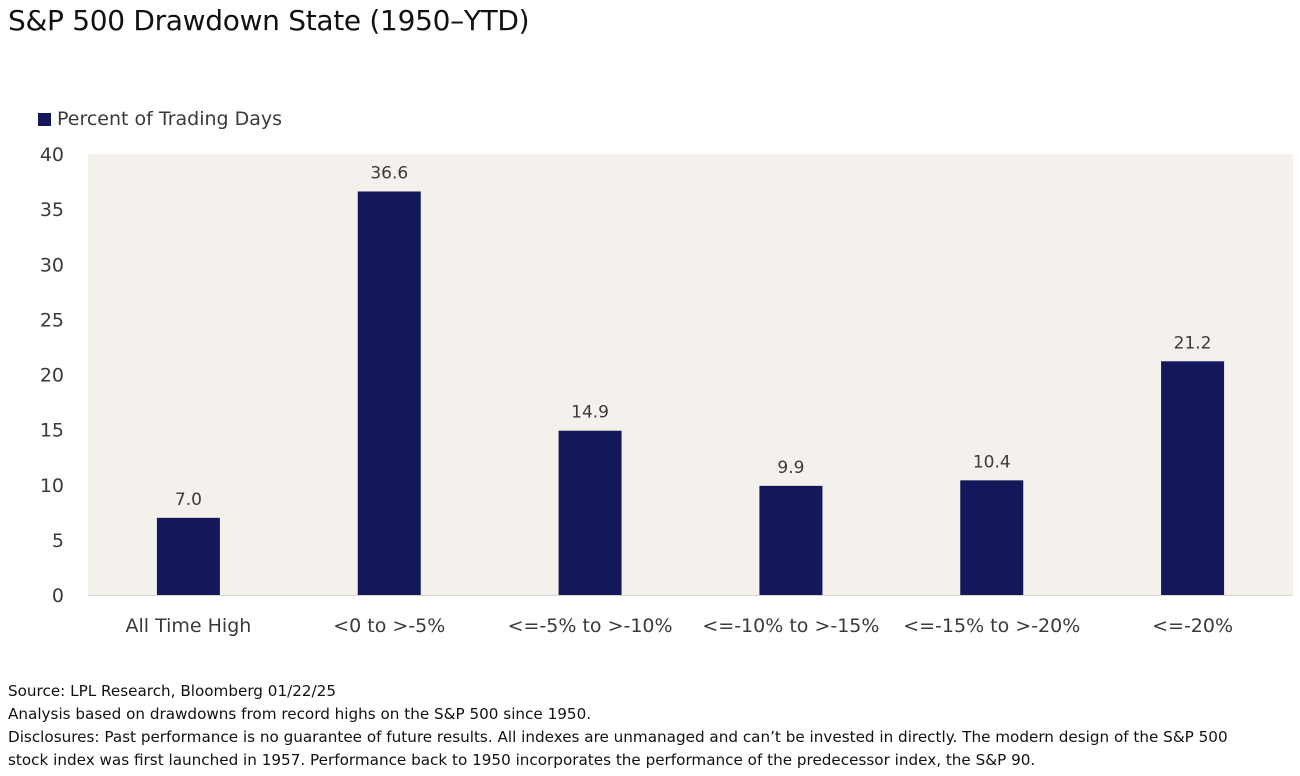  I want to click on y-tick-label: 5, so click(58, 541).